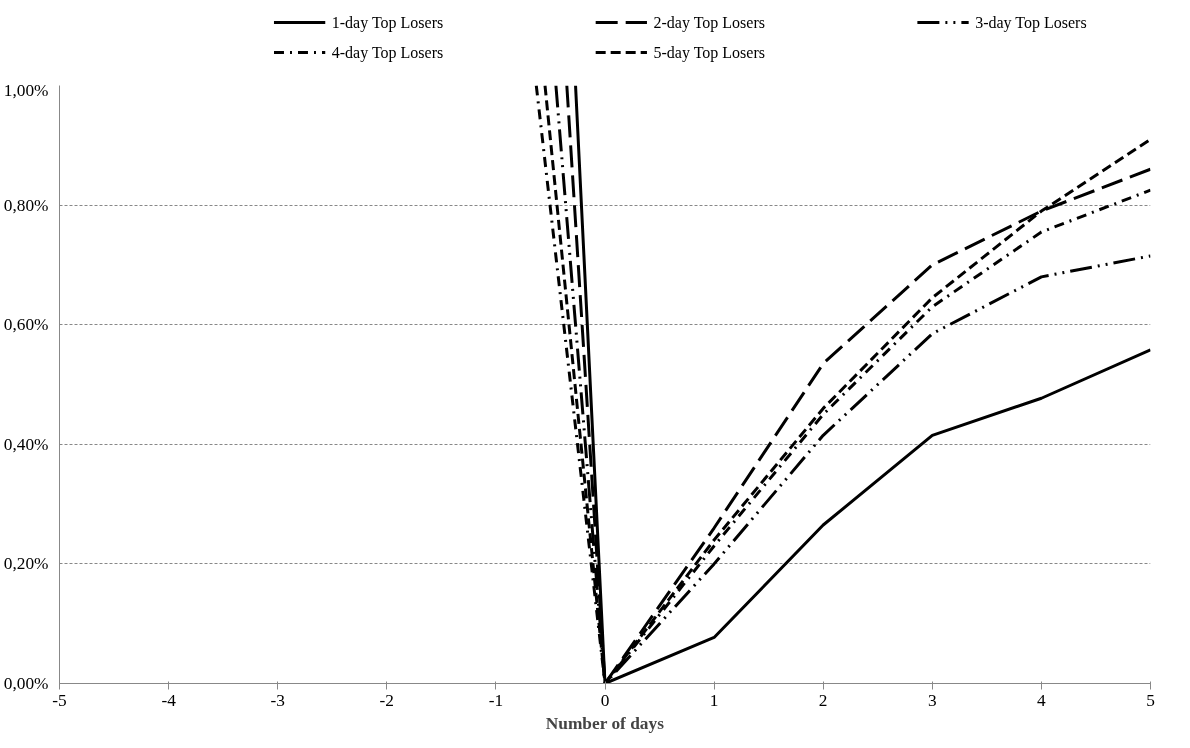  I want to click on x-tick-label: -5, so click(59, 700).